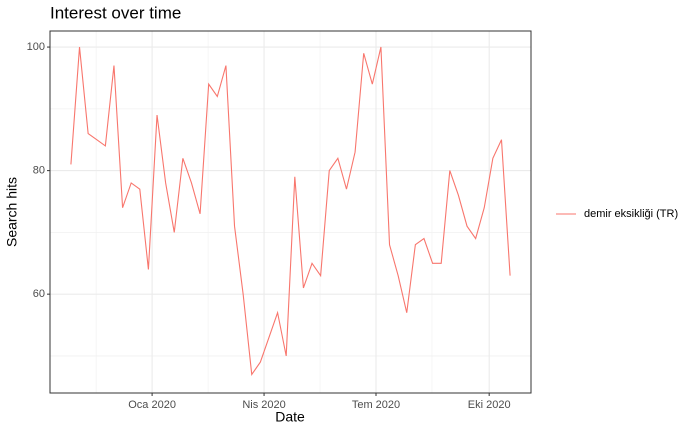 The width and height of the screenshot is (689, 432). I want to click on y-tick-label: 100, so click(36, 47).